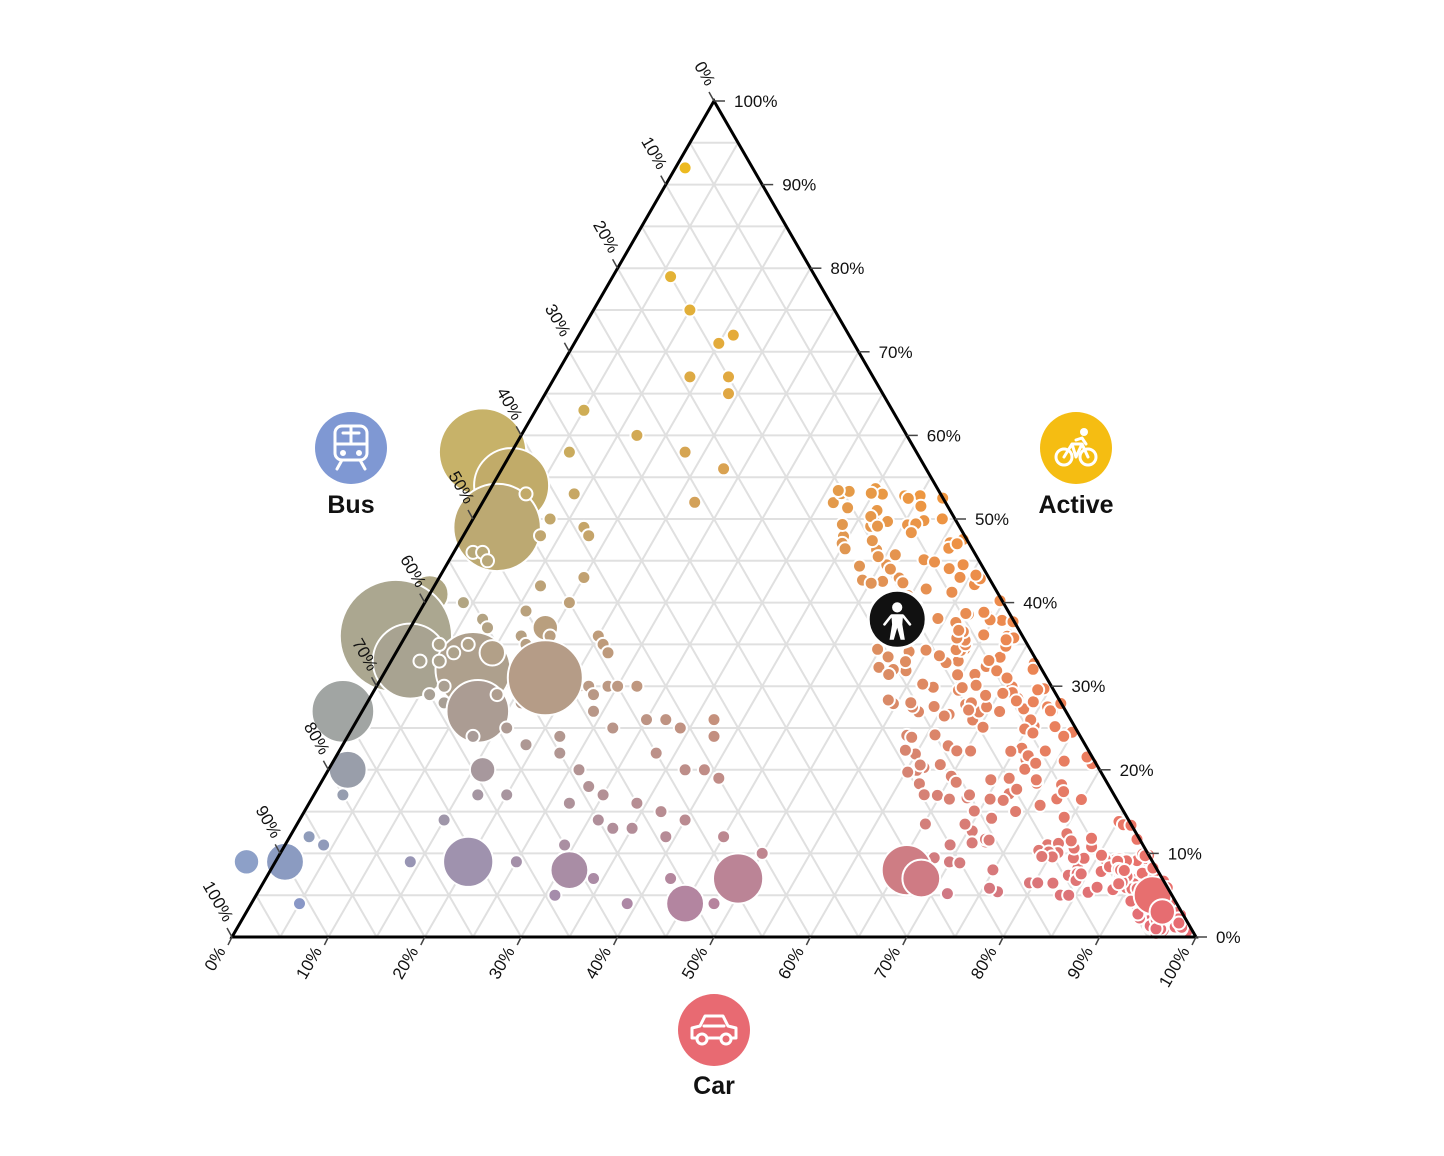  What do you see at coordinates (887, 963) in the screenshot?
I see `car-tick-label: 70%` at bounding box center [887, 963].